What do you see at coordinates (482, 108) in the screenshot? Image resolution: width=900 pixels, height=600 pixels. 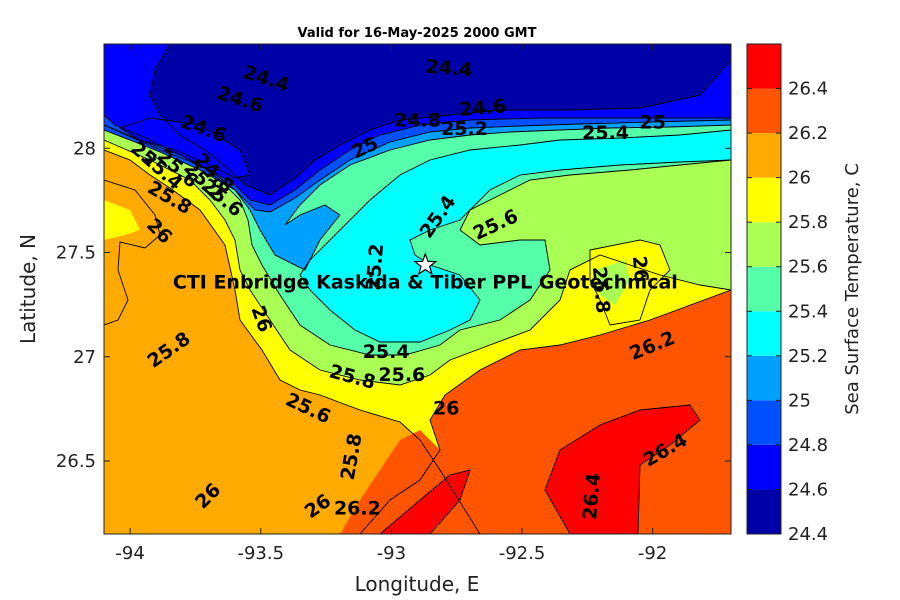 I see `contour-label: 24.6` at bounding box center [482, 108].